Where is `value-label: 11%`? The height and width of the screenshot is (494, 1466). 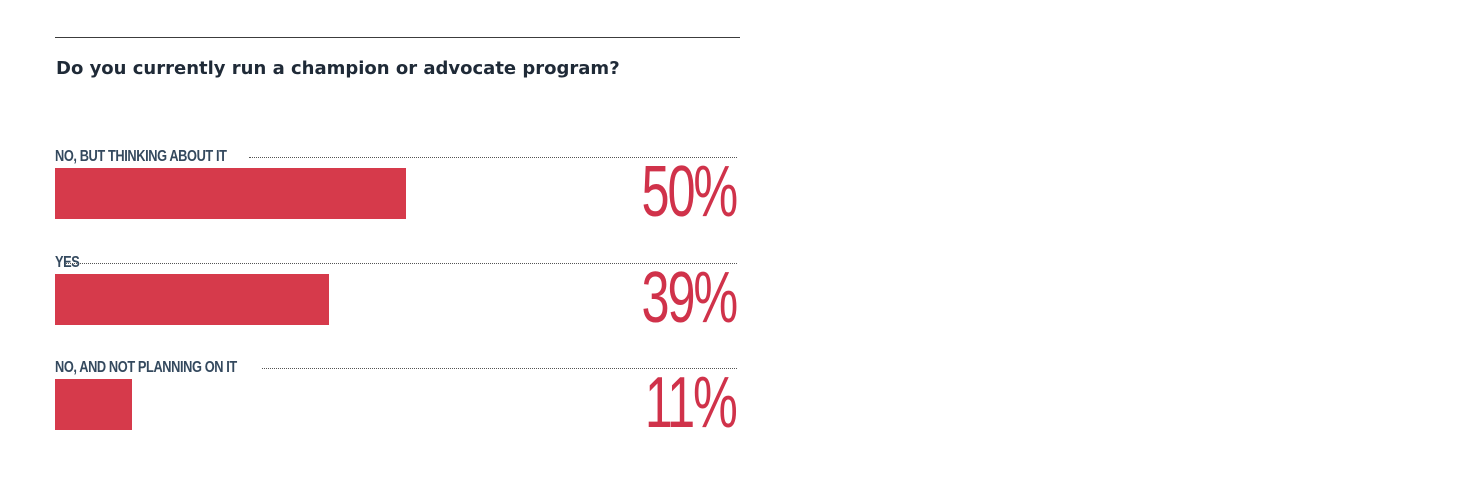
value-label: 11% is located at coordinates (691, 403).